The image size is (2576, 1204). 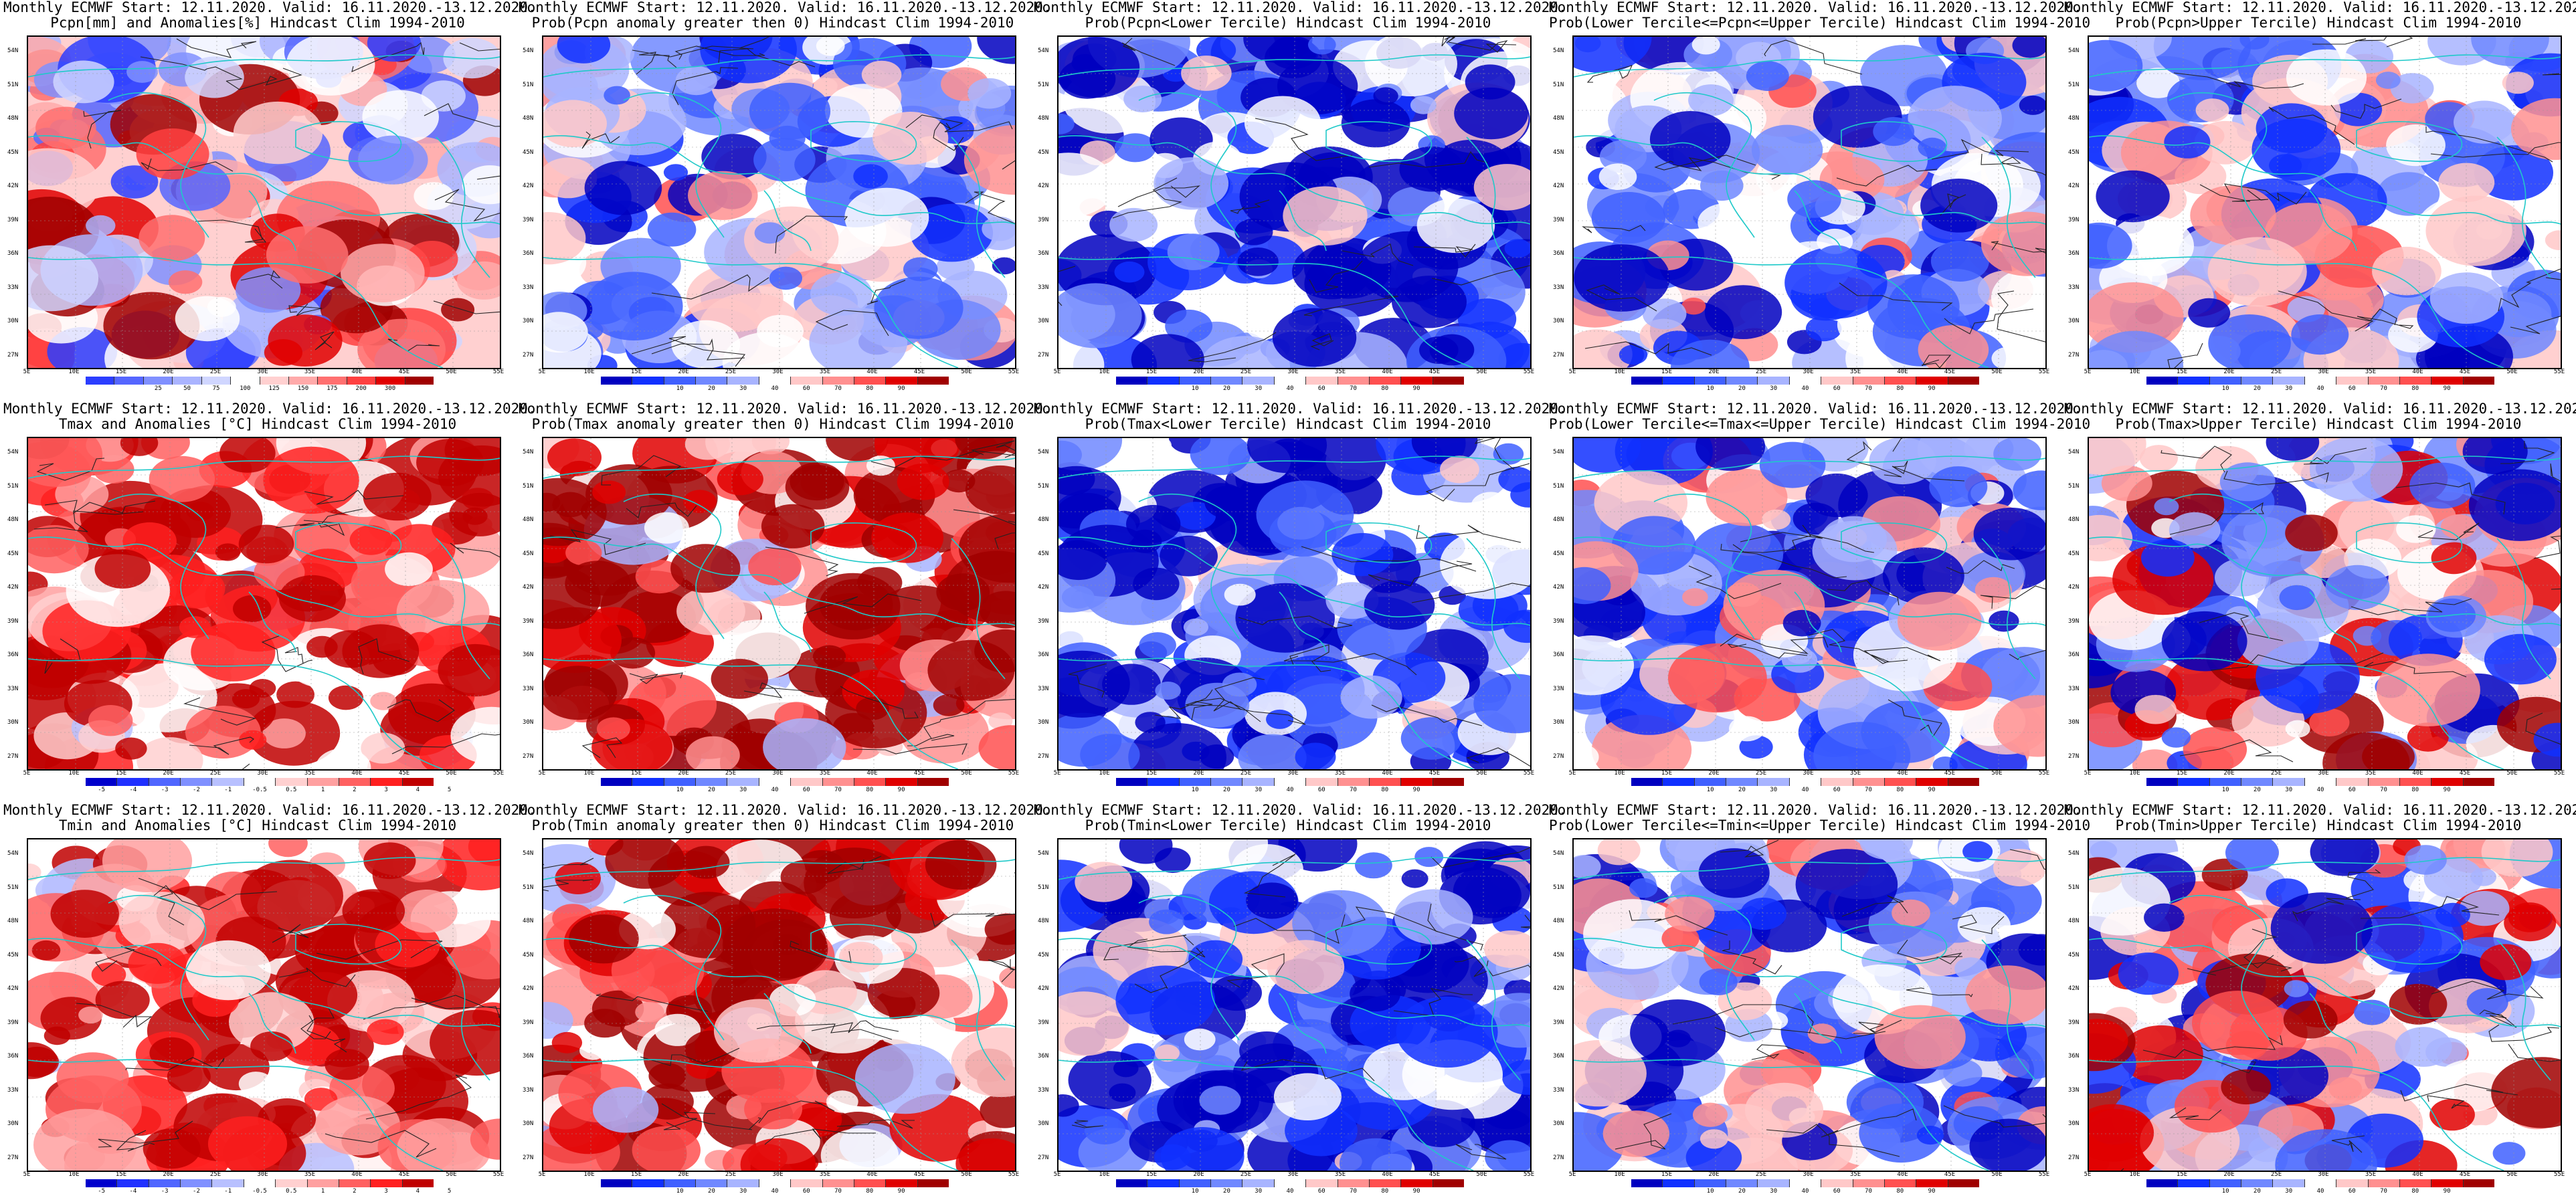 I want to click on lat-label: 45N, so click(x=1043, y=553).